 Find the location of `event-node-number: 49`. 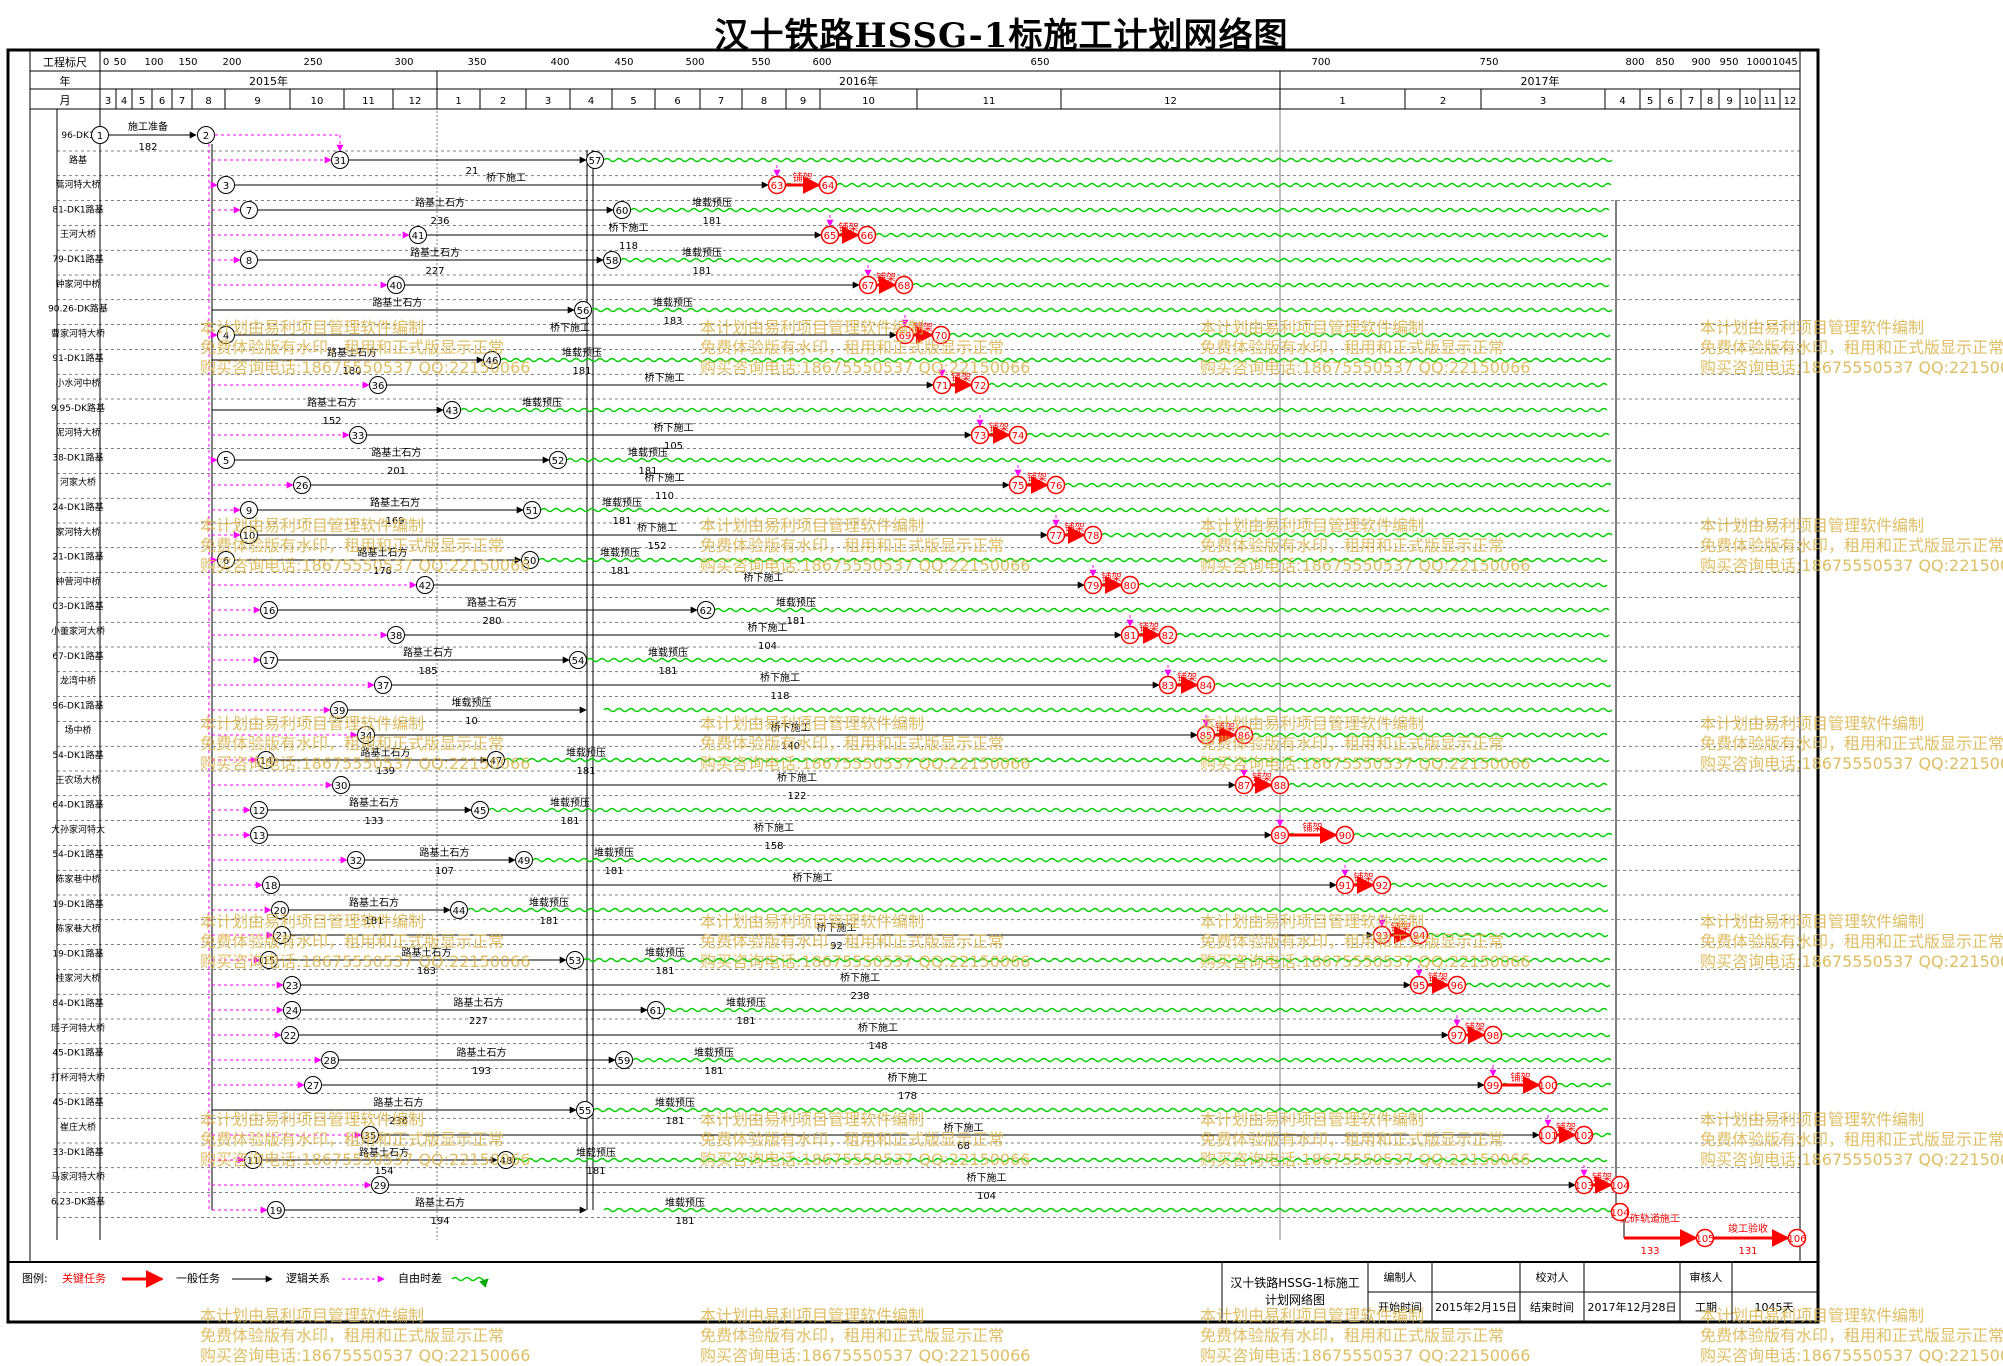

event-node-number: 49 is located at coordinates (524, 861).